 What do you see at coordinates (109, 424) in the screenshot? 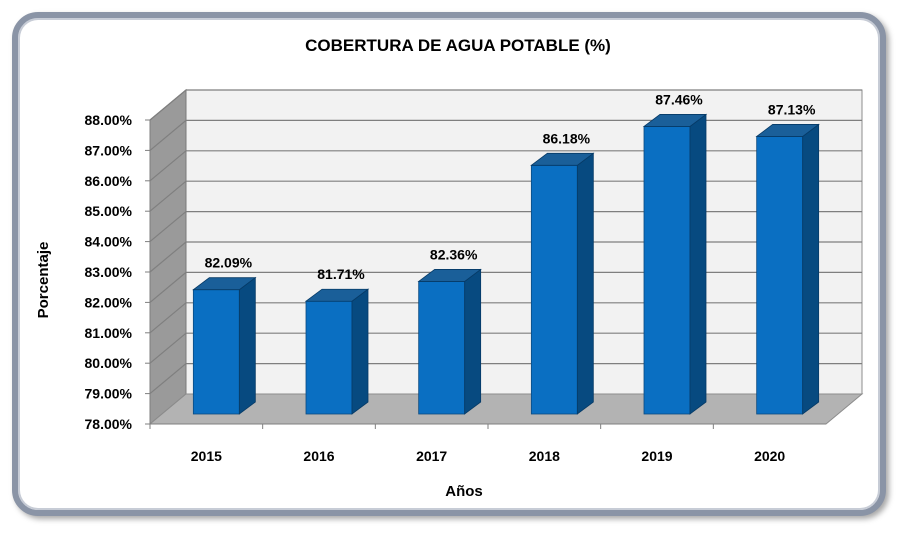
I see `y-tick-label: 78.00%` at bounding box center [109, 424].